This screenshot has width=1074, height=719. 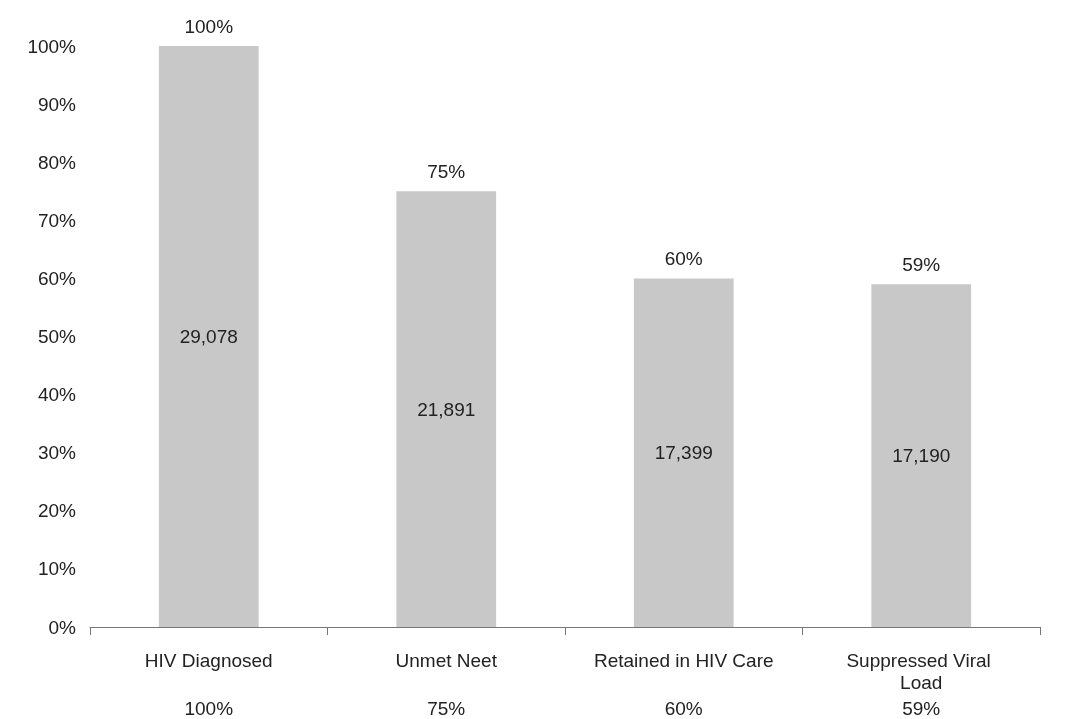 I want to click on annotation: 17,190, so click(x=921, y=456).